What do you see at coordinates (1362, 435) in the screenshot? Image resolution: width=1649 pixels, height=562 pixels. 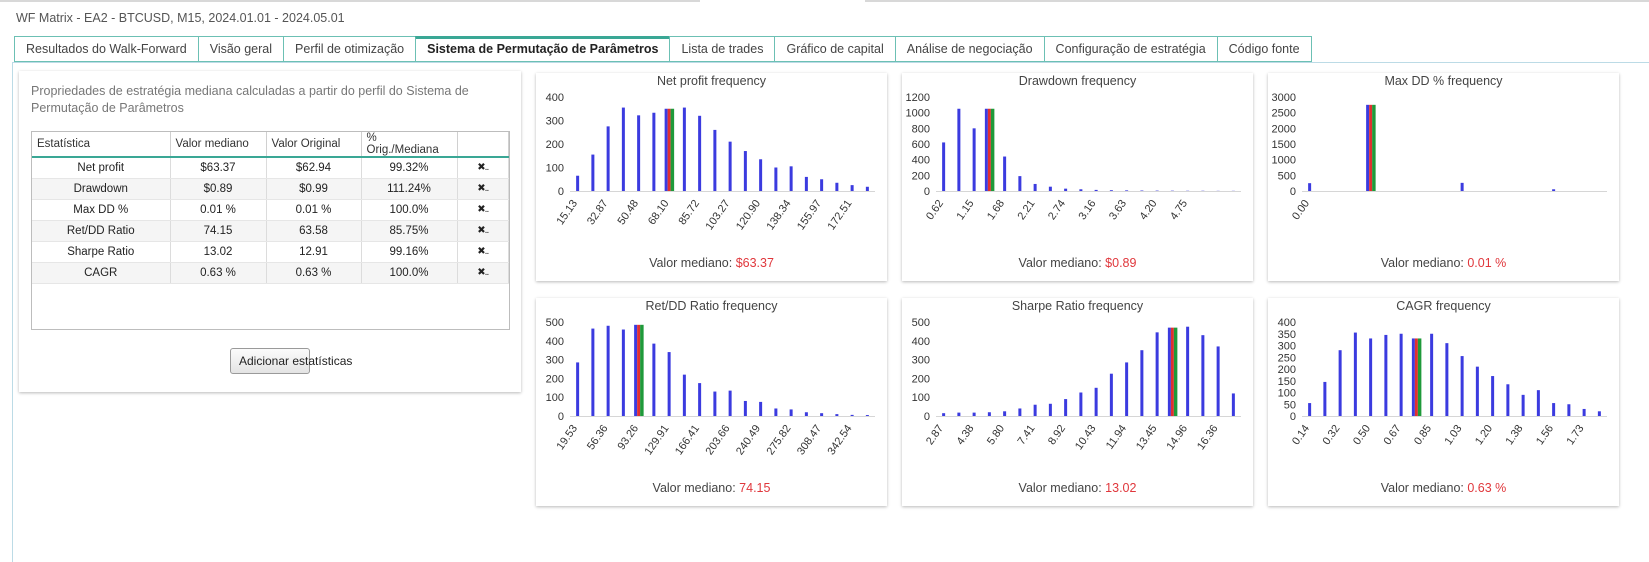 I see `x-tick-label: 0.50` at bounding box center [1362, 435].